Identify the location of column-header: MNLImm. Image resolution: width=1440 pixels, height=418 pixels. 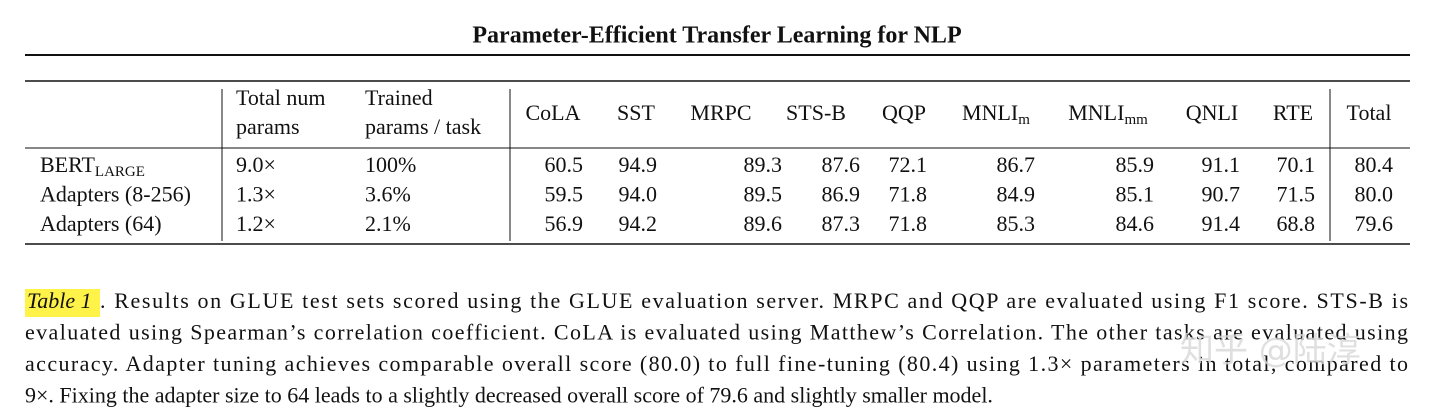
(1108, 114).